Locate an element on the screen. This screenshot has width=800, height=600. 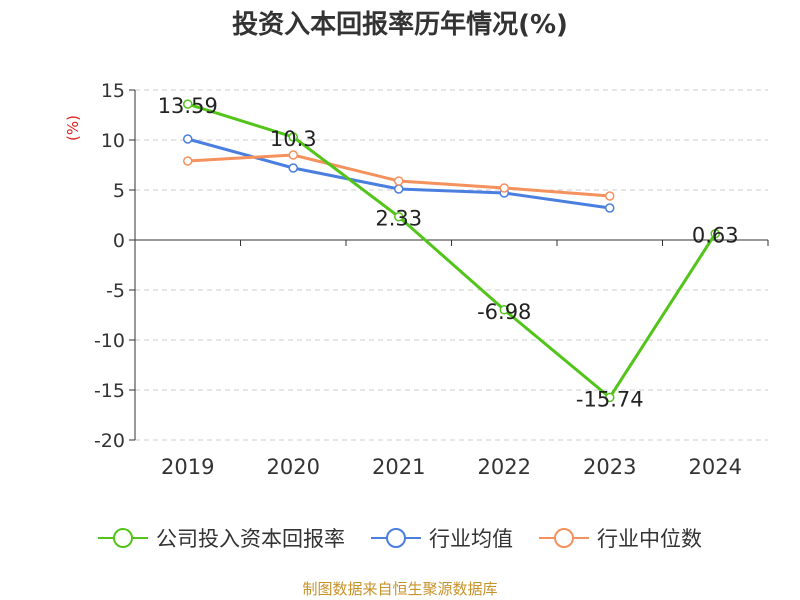
legend-item: 行业中位数 is located at coordinates (620, 538).